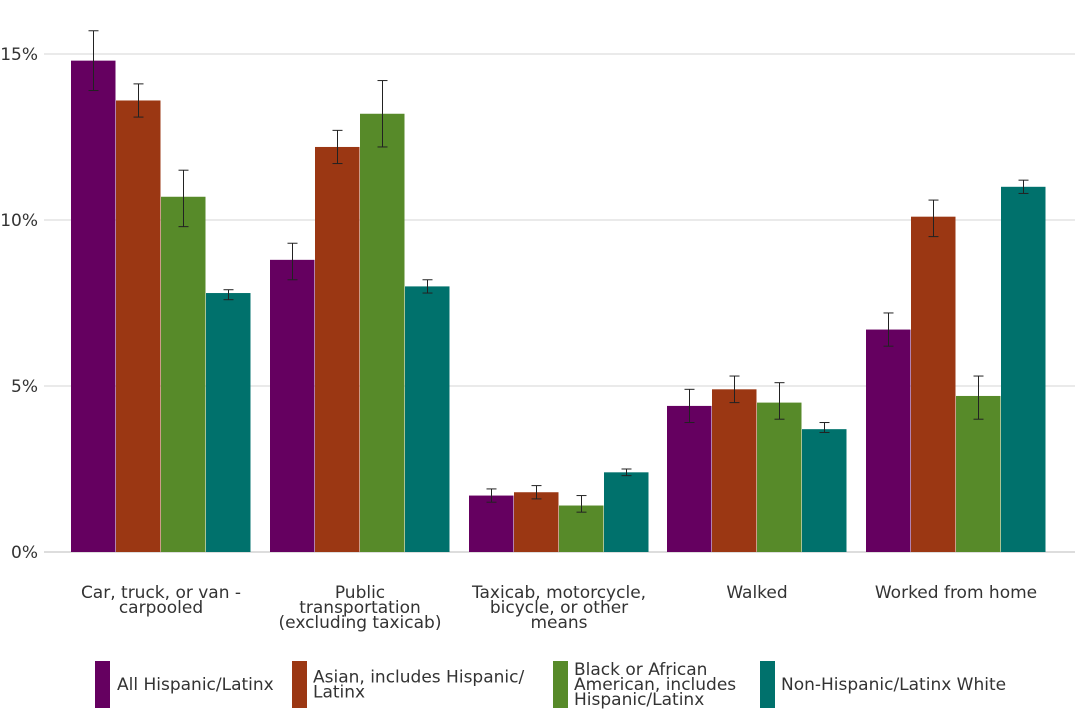  What do you see at coordinates (418, 678) in the screenshot?
I see `legend-label-line: Asian, includes Hispanic/` at bounding box center [418, 678].